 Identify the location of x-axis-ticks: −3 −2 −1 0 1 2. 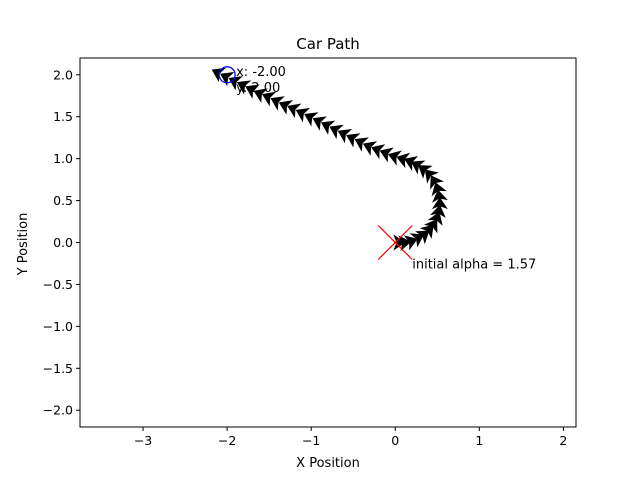
(350, 437).